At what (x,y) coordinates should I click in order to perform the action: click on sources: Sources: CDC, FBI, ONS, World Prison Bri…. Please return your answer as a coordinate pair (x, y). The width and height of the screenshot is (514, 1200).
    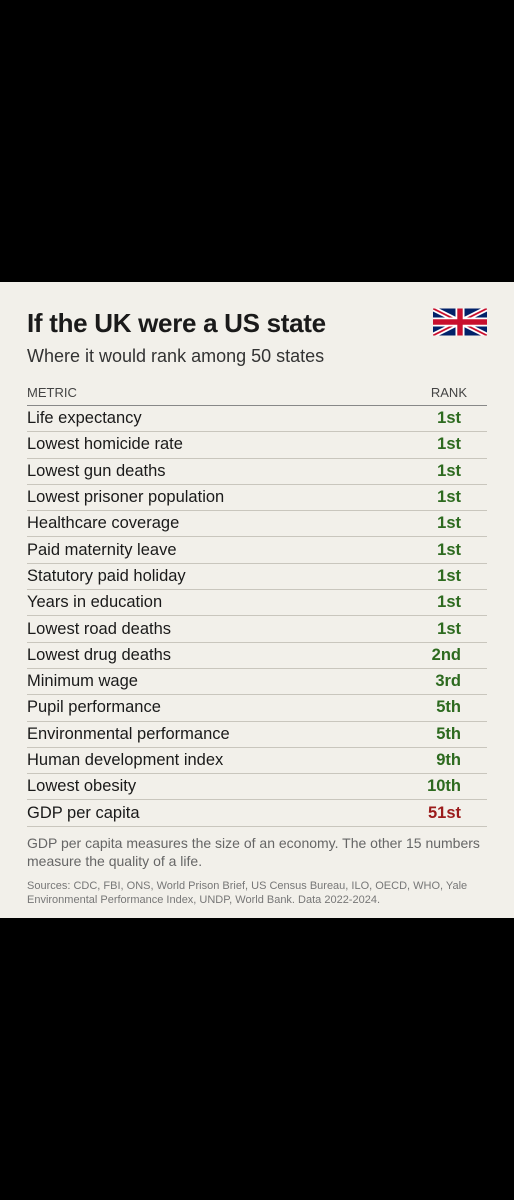
    Looking at the image, I should click on (247, 893).